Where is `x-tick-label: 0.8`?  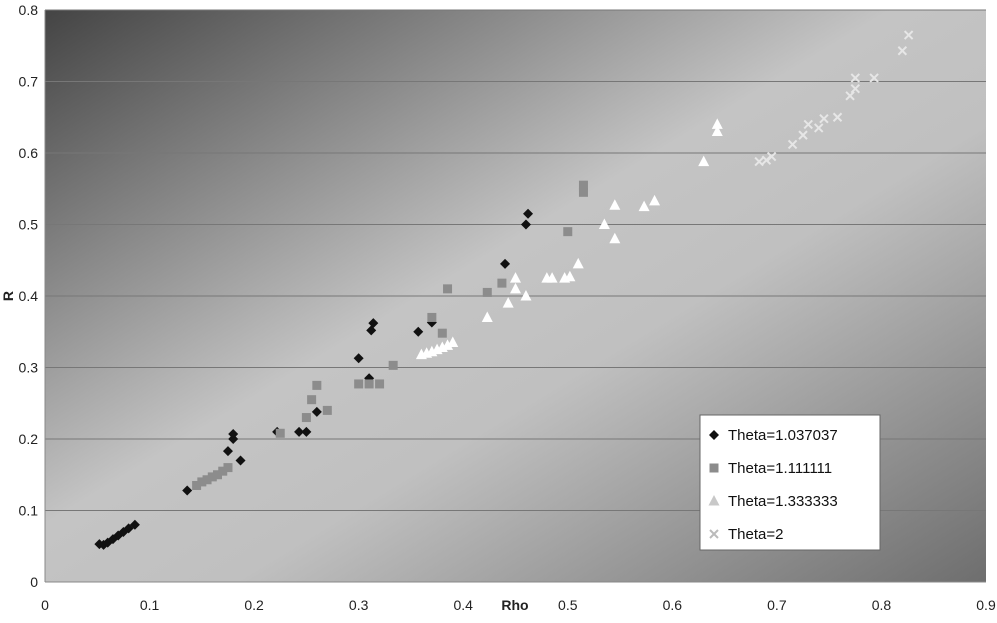
x-tick-label: 0.8 is located at coordinates (882, 605).